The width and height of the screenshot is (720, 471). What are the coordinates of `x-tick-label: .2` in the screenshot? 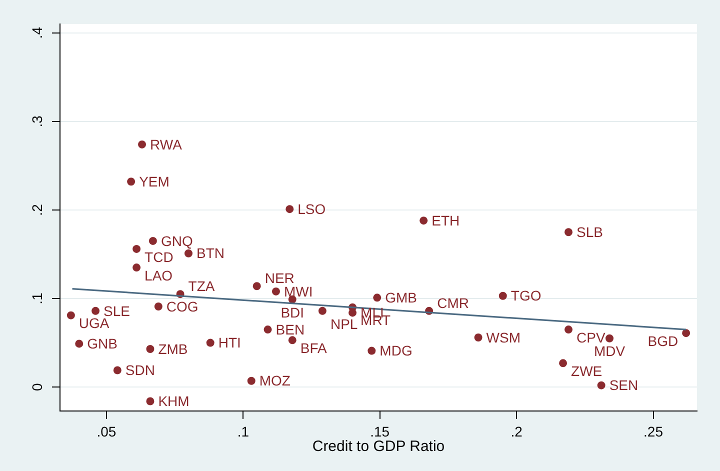 It's located at (516, 431).